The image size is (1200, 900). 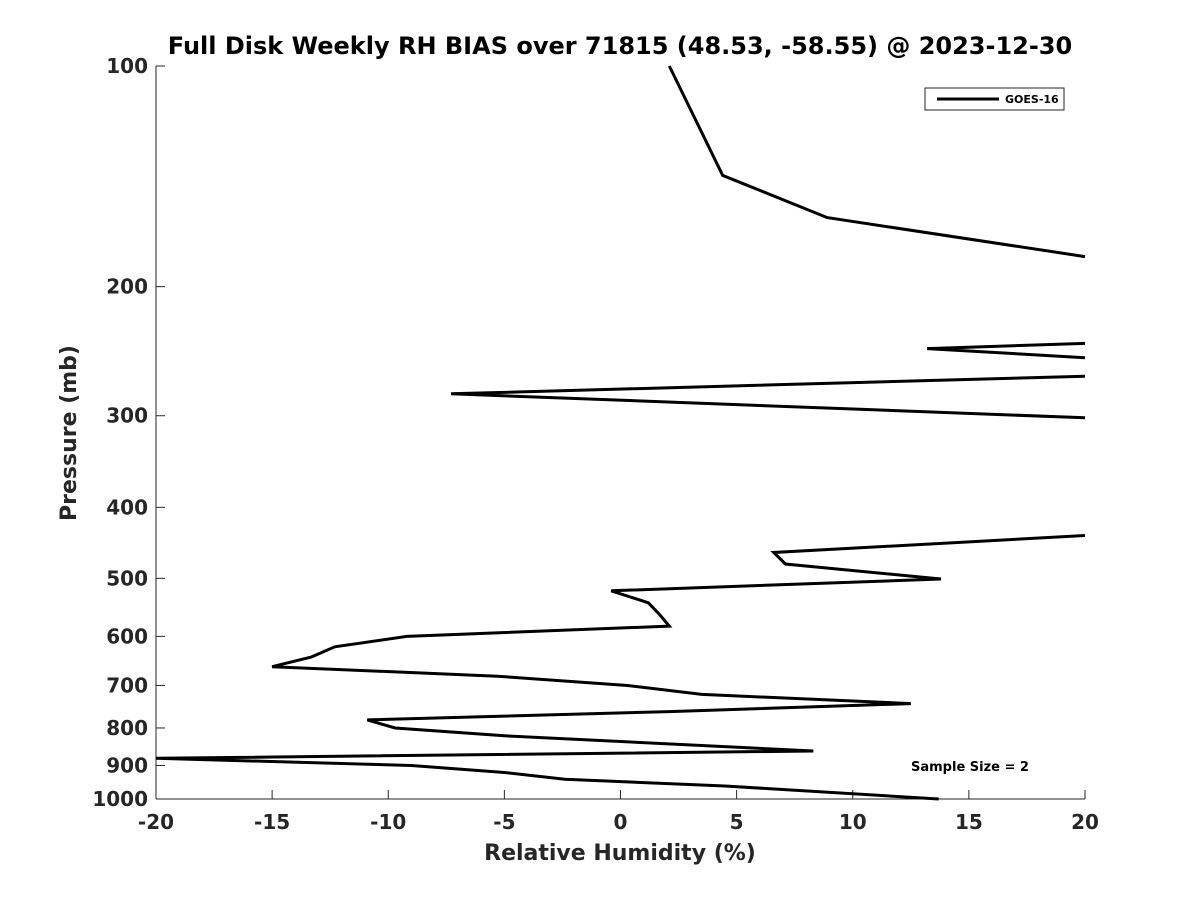 What do you see at coordinates (388, 822) in the screenshot?
I see `x-tick-label: -10` at bounding box center [388, 822].